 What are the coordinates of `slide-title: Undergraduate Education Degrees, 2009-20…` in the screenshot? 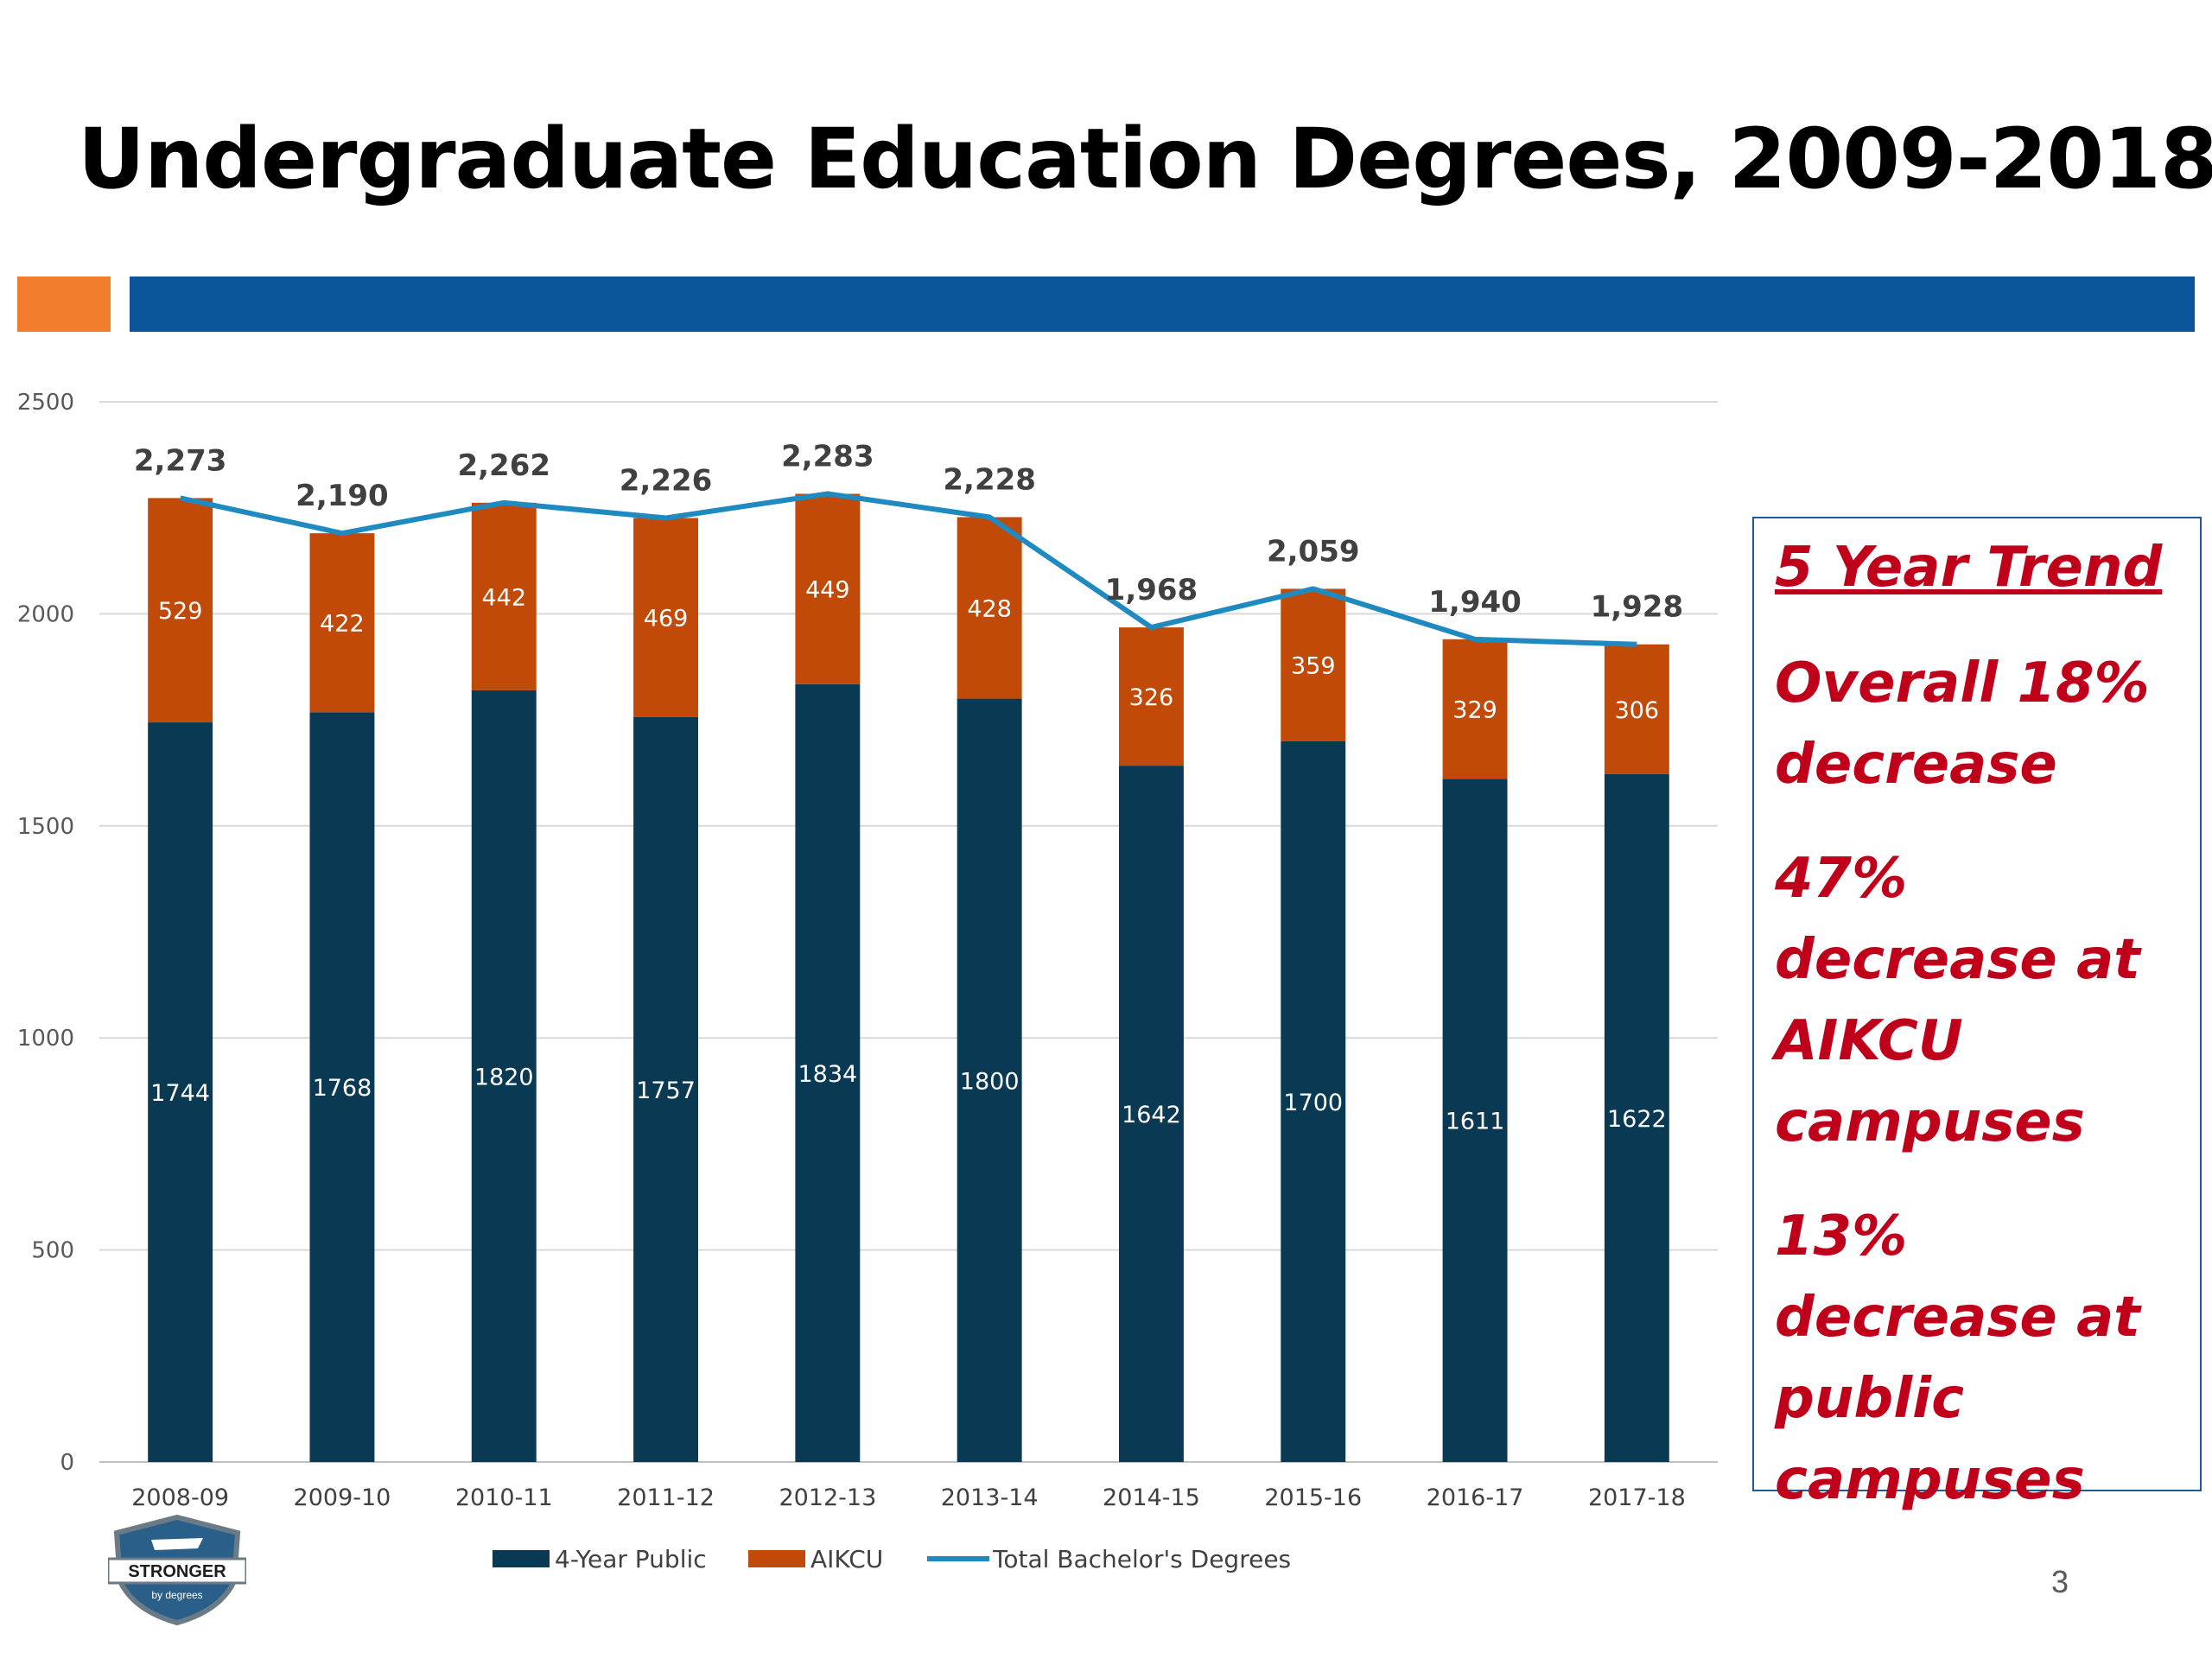 It's located at (1145, 159).